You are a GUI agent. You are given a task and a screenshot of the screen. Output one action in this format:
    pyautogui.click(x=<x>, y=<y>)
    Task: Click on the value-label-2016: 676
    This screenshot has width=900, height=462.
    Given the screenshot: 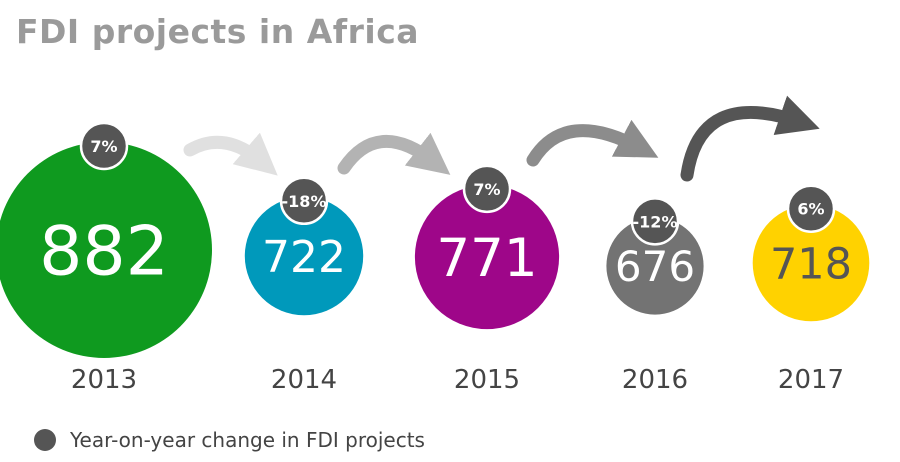 What is the action you would take?
    pyautogui.click(x=655, y=266)
    